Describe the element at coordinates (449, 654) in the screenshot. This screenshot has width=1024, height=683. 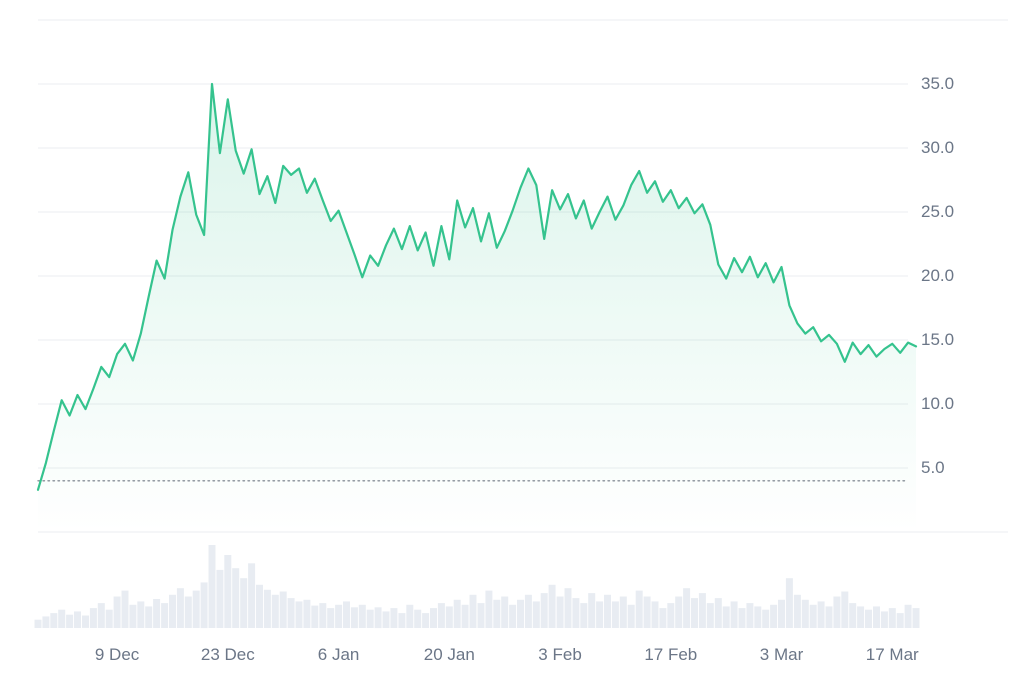
I see `x-axis-label: 20 Jan` at that location.